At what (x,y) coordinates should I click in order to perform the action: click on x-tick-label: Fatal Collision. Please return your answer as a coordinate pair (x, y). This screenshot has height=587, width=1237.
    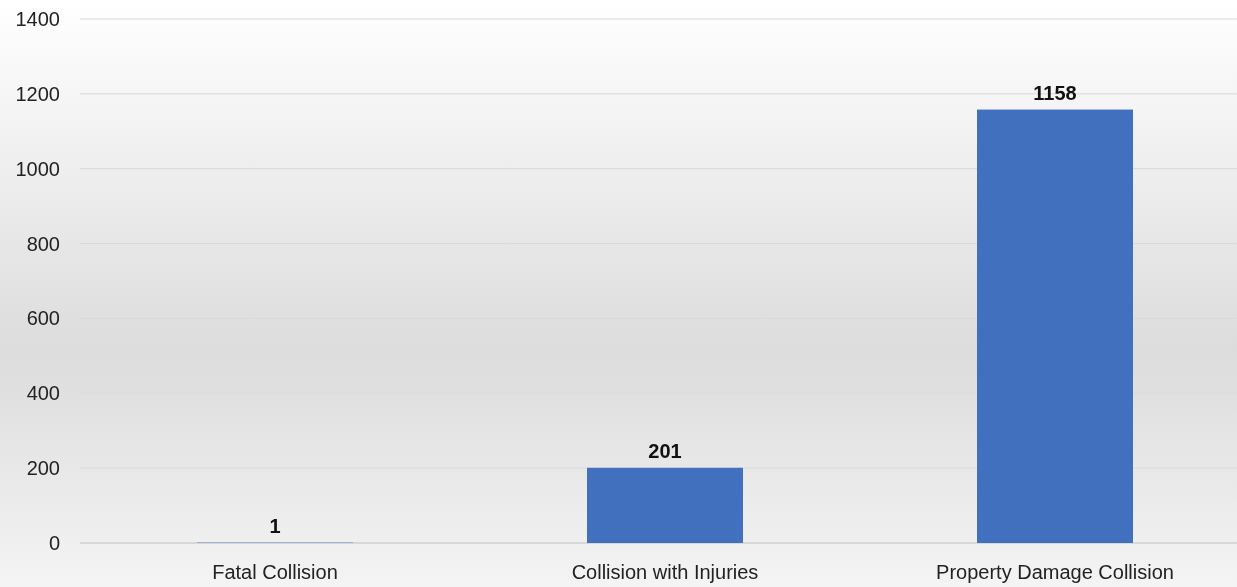
    Looking at the image, I should click on (275, 572).